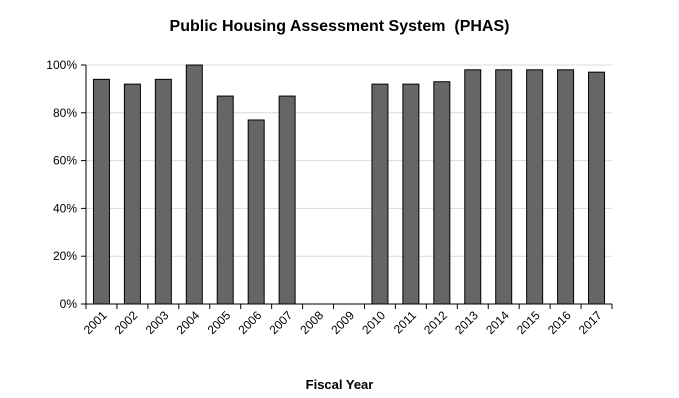  I want to click on x-tick-label: 2008, so click(311, 322).